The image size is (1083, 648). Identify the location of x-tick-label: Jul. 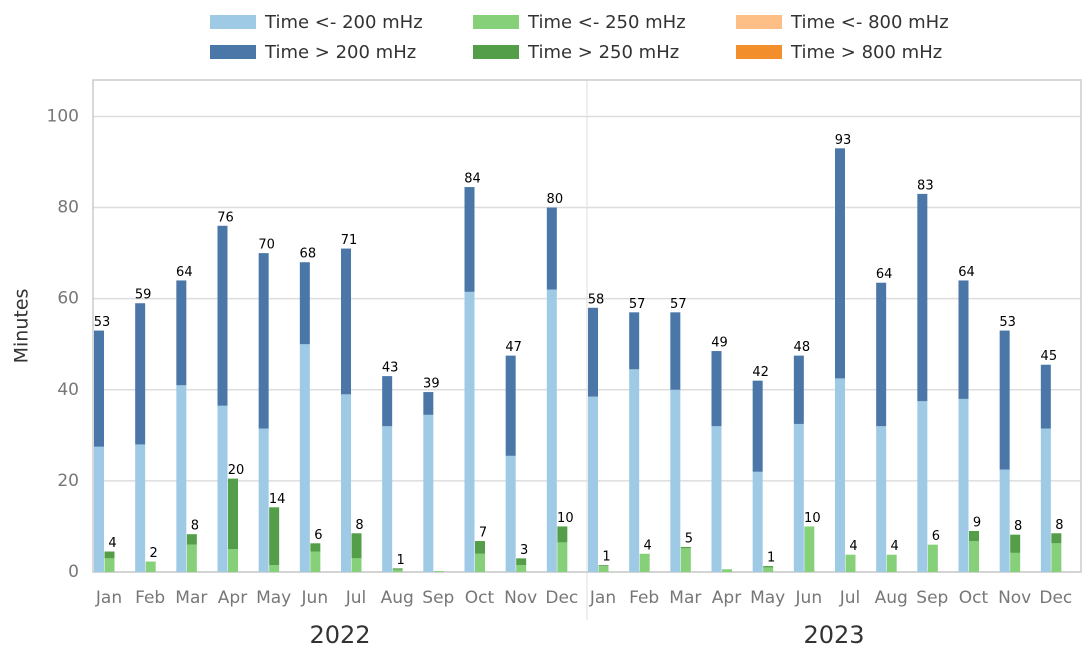
(356, 598).